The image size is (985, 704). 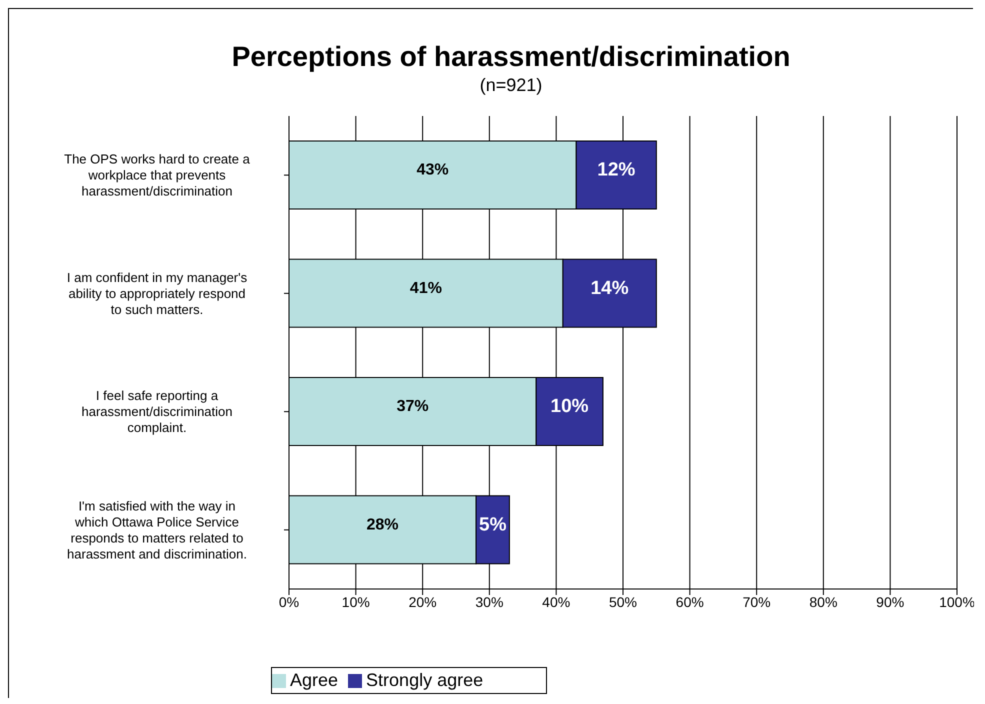 What do you see at coordinates (823, 602) in the screenshot?
I see `x-tick-label: 80%` at bounding box center [823, 602].